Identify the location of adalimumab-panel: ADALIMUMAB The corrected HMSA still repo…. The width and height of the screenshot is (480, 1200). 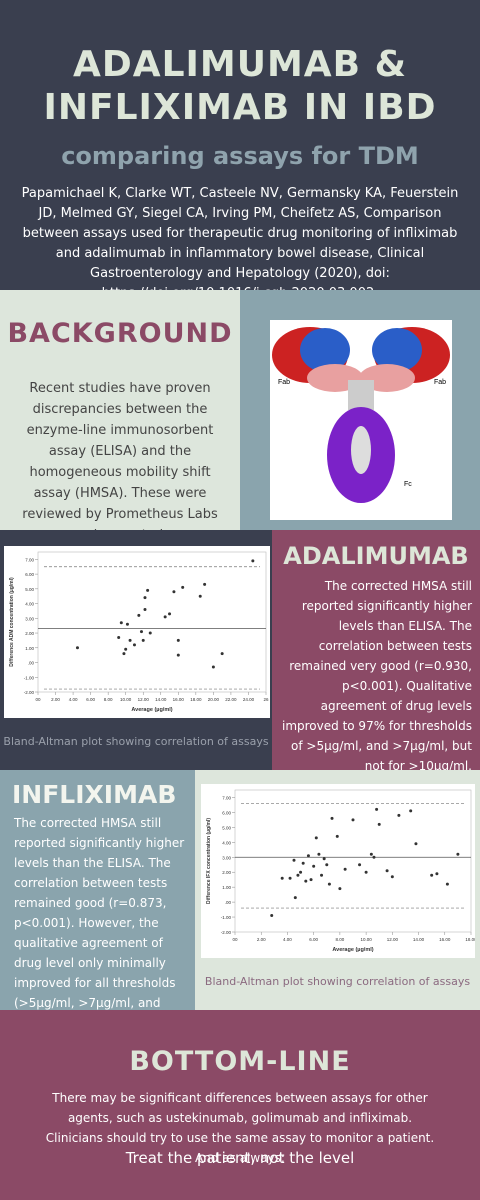
(376, 651).